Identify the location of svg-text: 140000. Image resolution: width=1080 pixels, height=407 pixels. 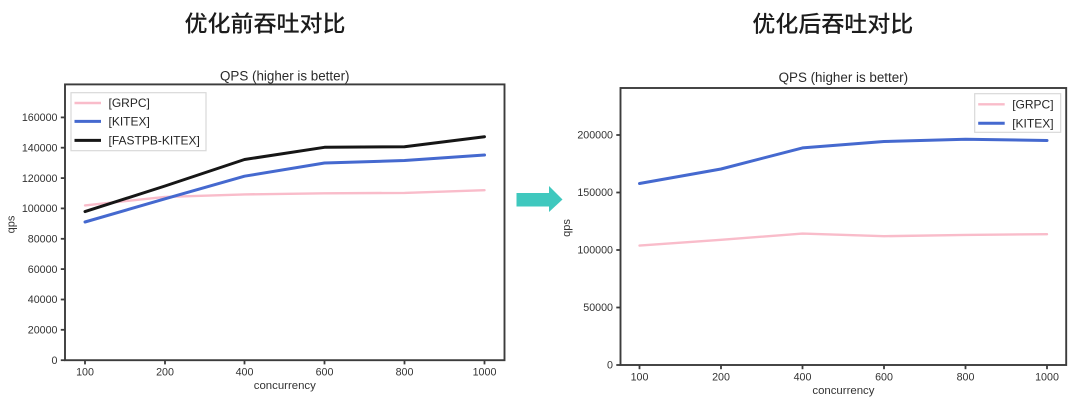
(40, 148).